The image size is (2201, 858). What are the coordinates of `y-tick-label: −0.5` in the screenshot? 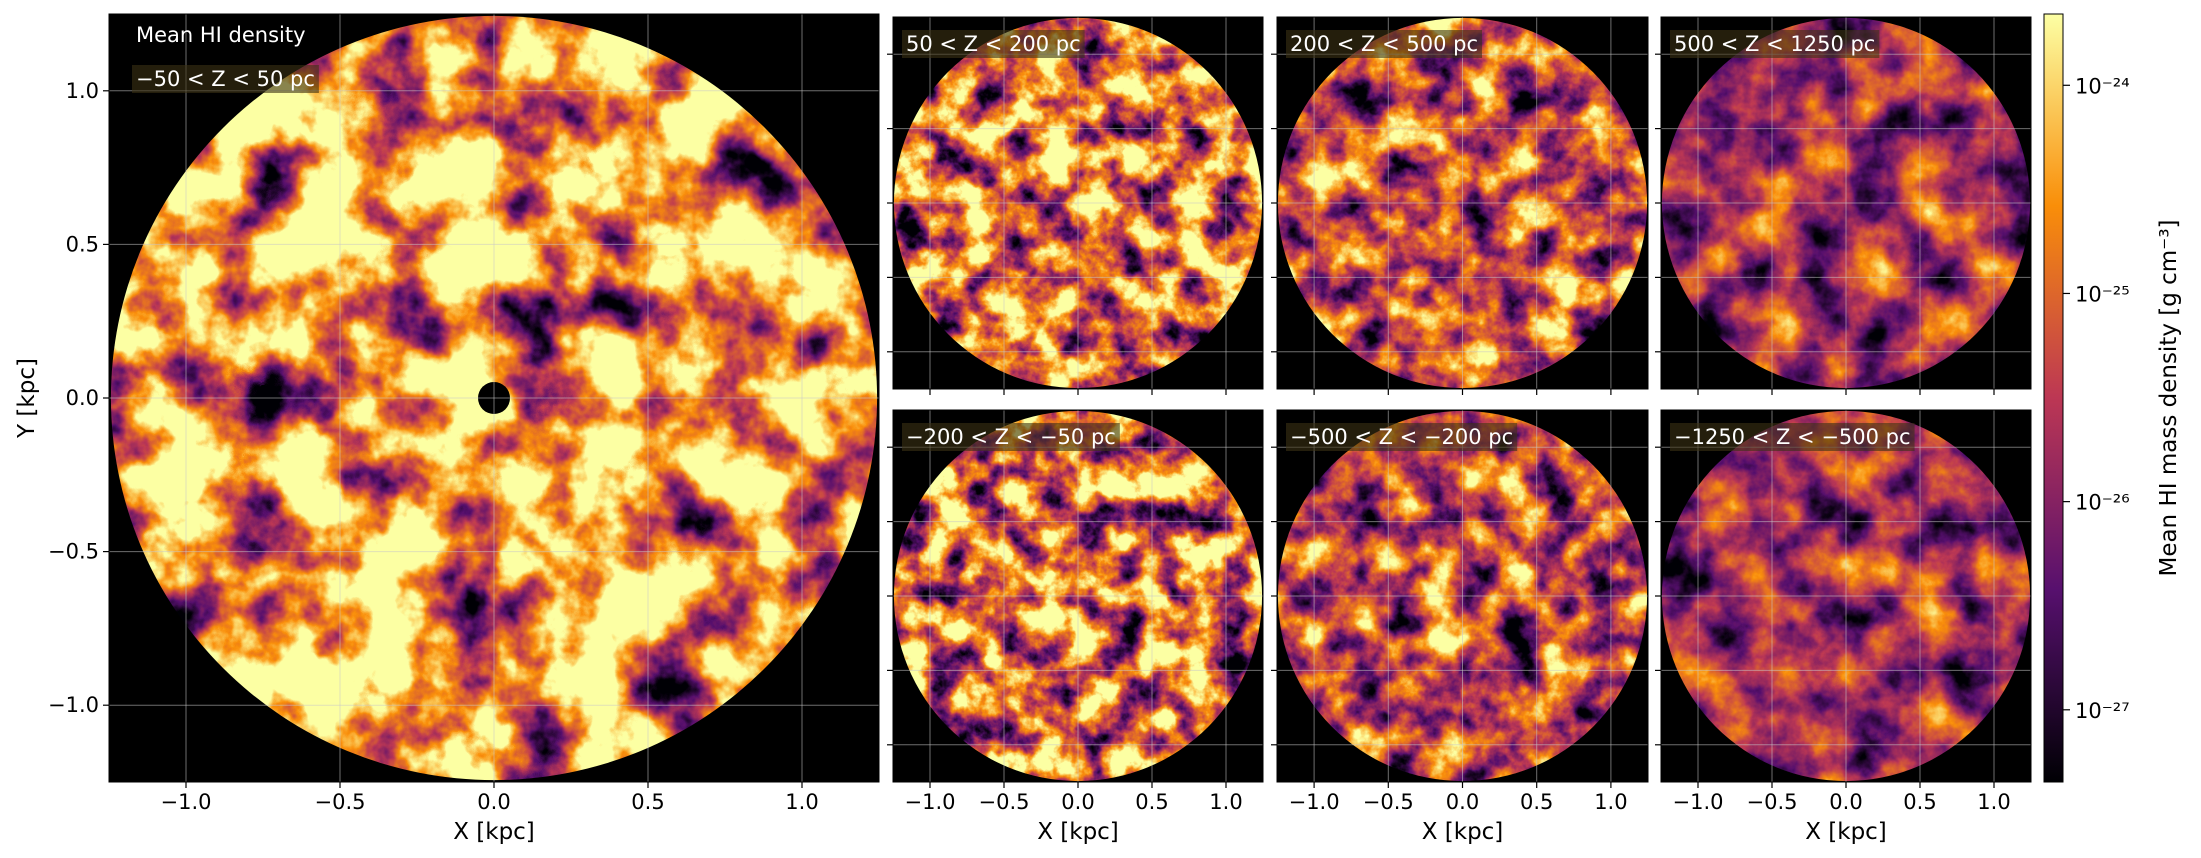 It's located at (73, 552).